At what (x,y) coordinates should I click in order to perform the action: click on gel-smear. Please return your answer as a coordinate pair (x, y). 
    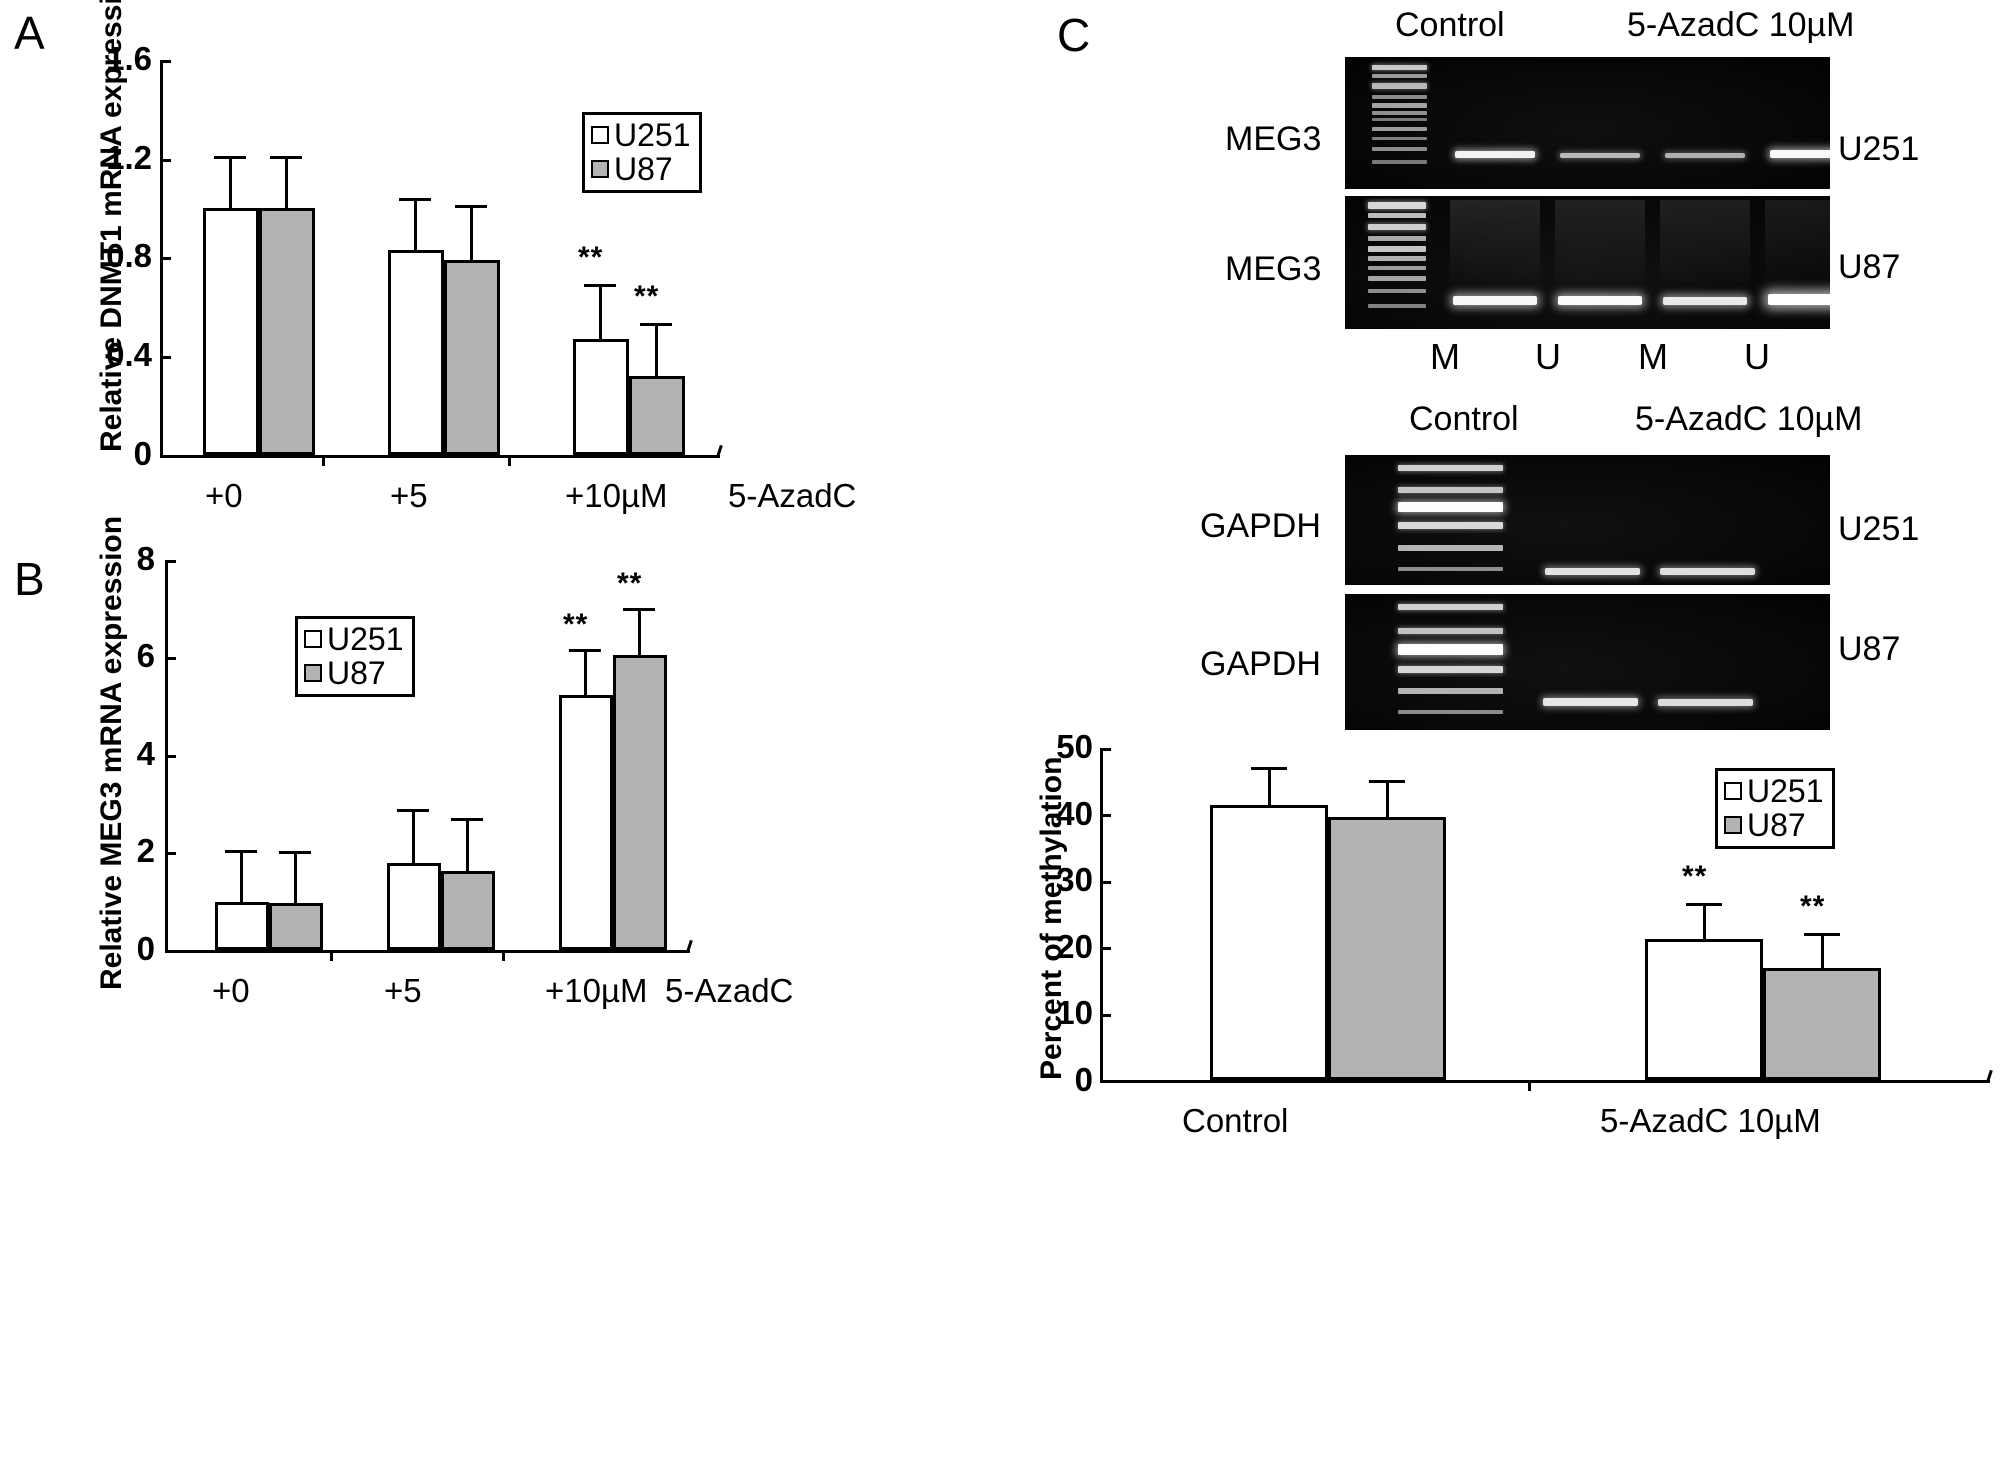
    Looking at the image, I should click on (1495, 245).